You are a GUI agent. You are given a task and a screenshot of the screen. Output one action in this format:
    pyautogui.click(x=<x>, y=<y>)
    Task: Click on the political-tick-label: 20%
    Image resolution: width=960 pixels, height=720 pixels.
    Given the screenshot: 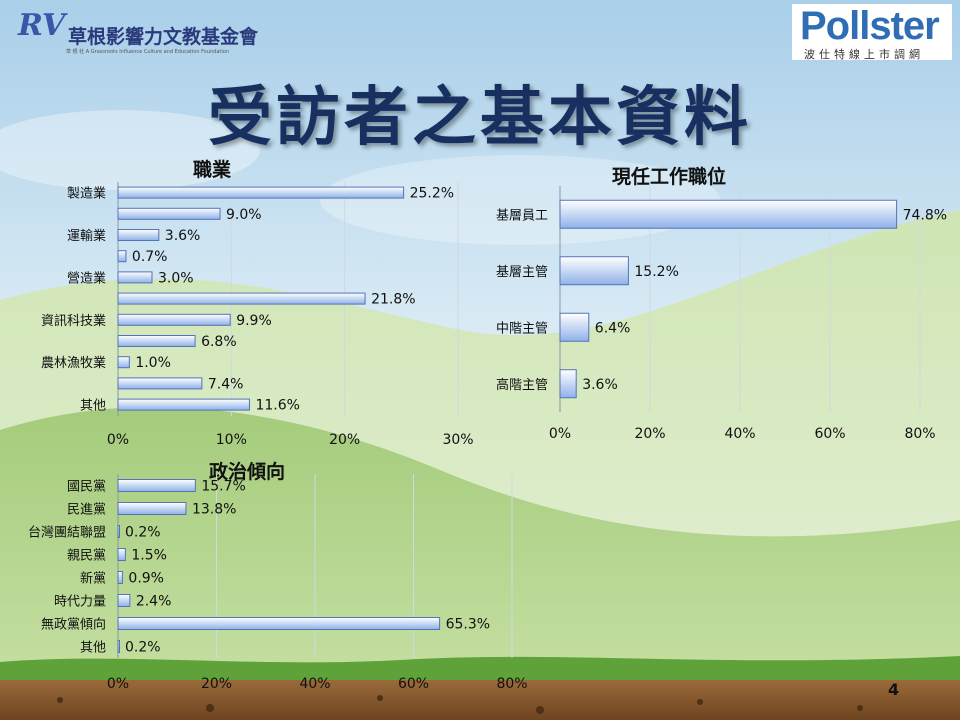 What is the action you would take?
    pyautogui.click(x=216, y=684)
    